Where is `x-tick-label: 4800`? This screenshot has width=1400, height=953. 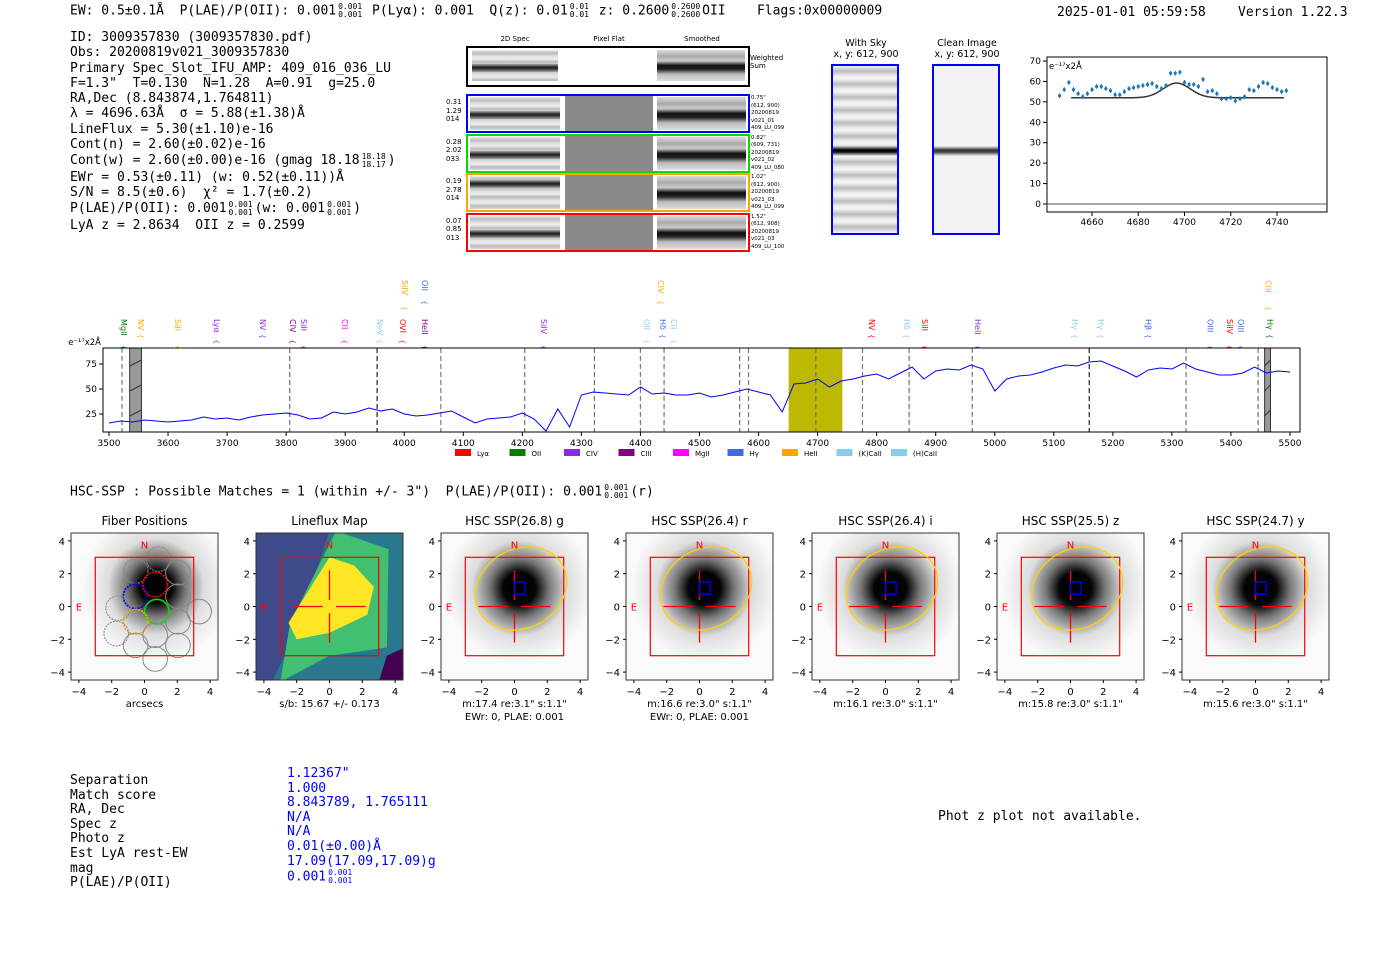
x-tick-label: 4800 is located at coordinates (876, 444).